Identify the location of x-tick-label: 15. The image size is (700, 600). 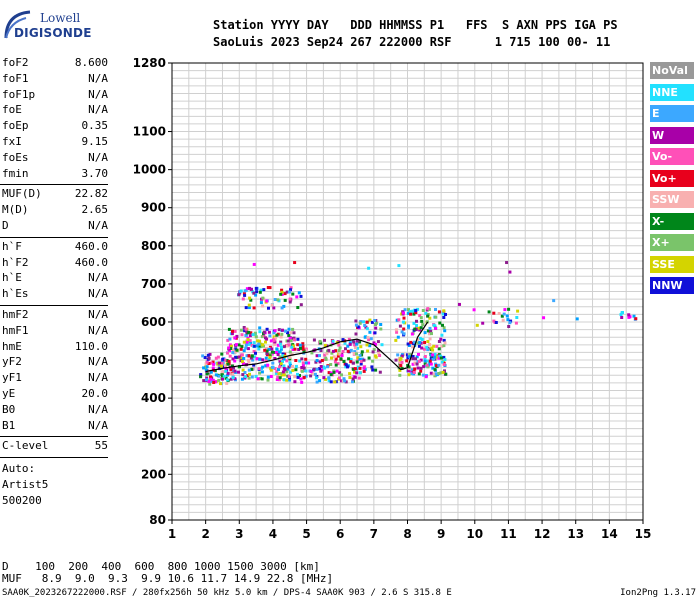
(643, 534).